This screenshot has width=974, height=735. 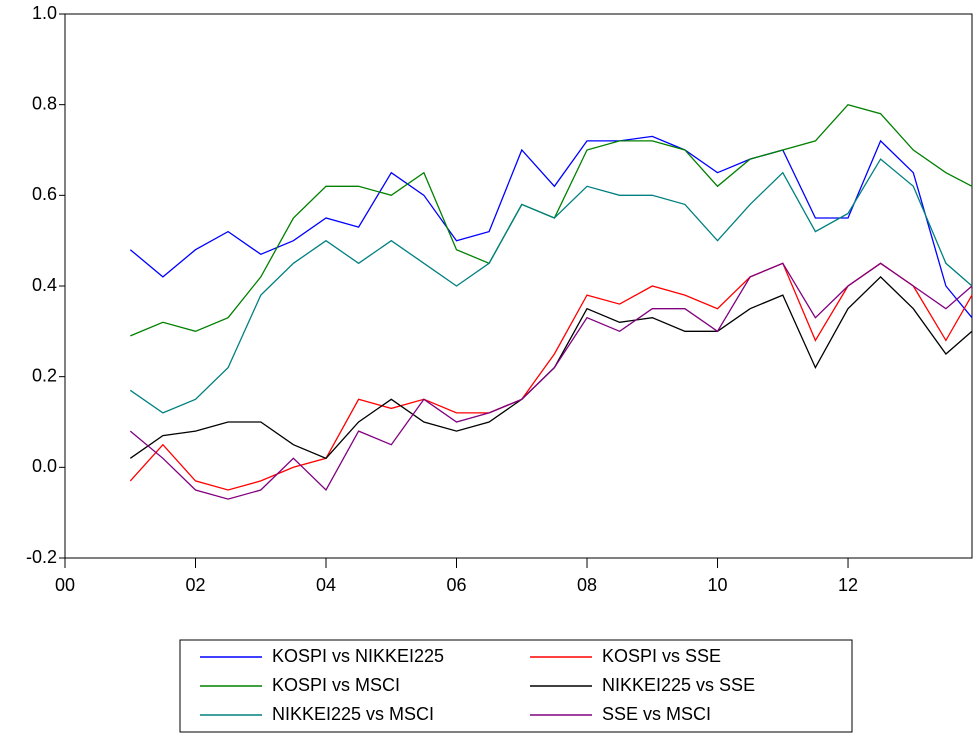 What do you see at coordinates (661, 656) in the screenshot?
I see `legend-label: KOSPI vs SSE` at bounding box center [661, 656].